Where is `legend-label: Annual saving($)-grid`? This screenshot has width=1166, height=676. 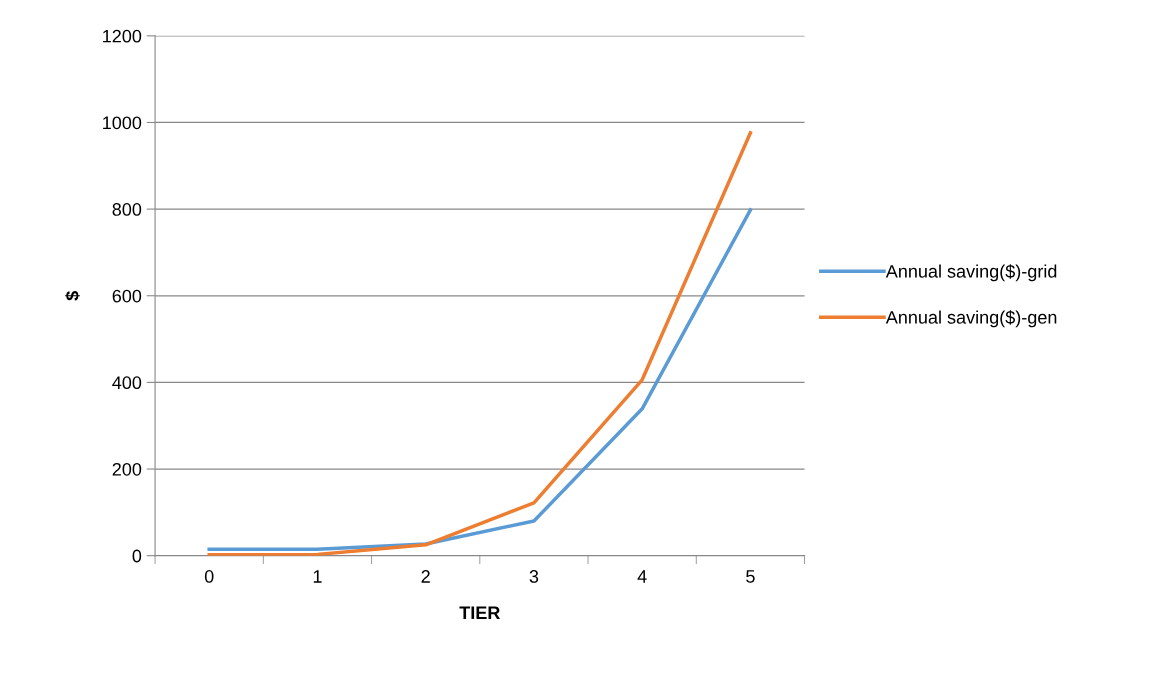 legend-label: Annual saving($)-grid is located at coordinates (971, 273).